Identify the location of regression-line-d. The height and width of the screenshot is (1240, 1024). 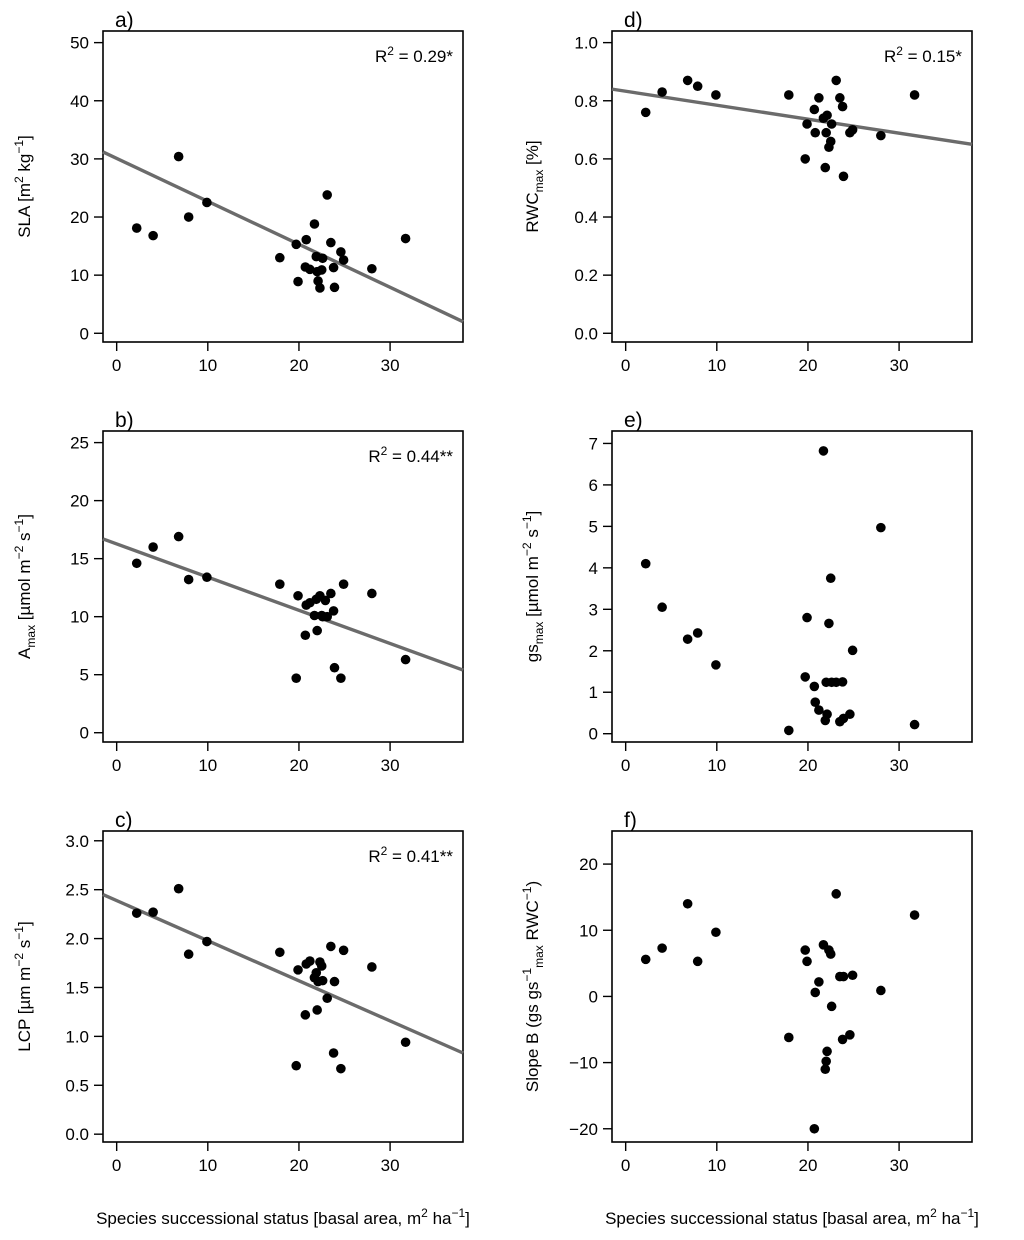
(792, 117).